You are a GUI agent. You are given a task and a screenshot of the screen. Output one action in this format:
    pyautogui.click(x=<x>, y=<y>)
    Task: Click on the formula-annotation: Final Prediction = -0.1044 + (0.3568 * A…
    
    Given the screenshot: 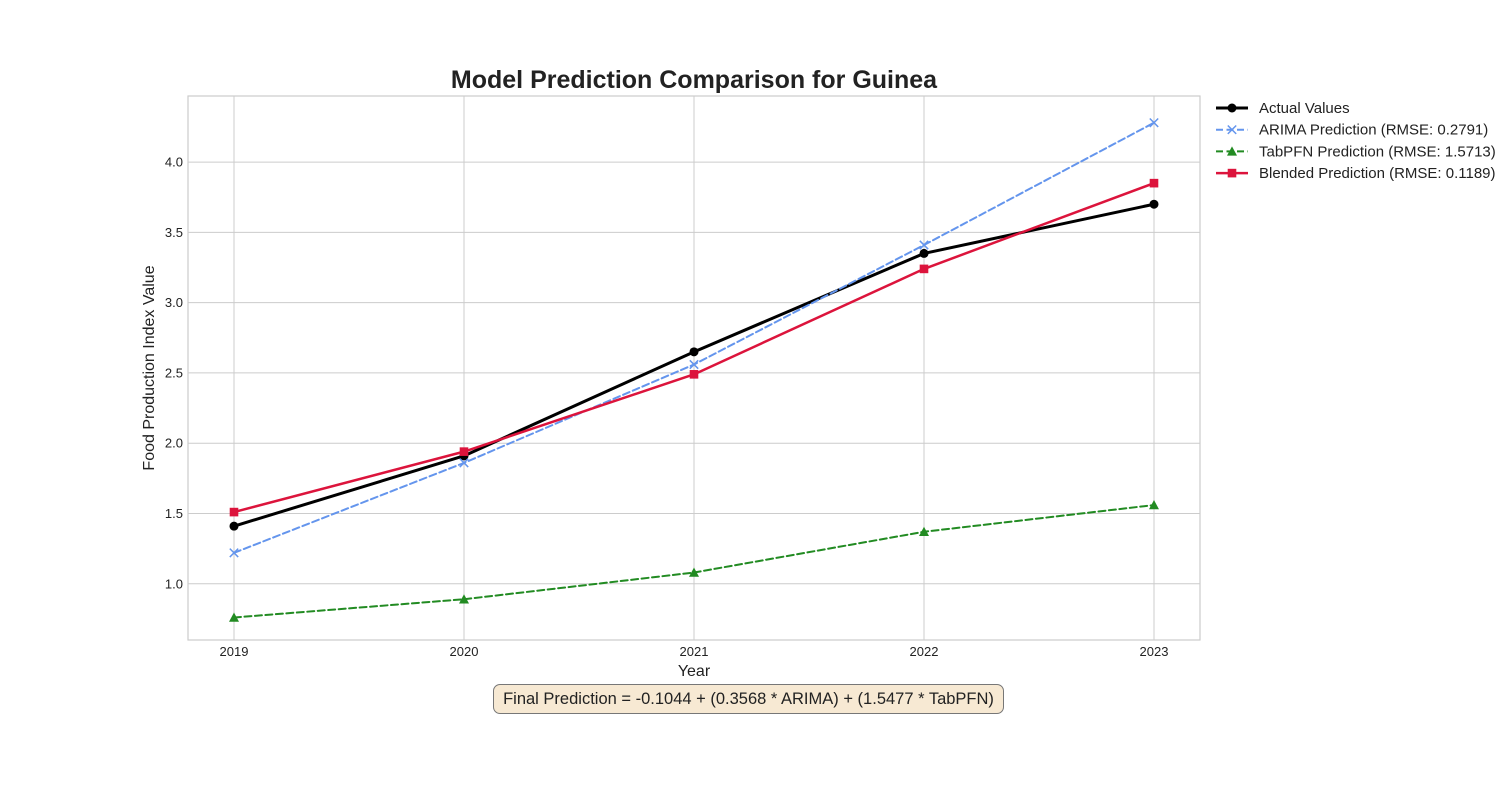 What is the action you would take?
    pyautogui.click(x=748, y=699)
    